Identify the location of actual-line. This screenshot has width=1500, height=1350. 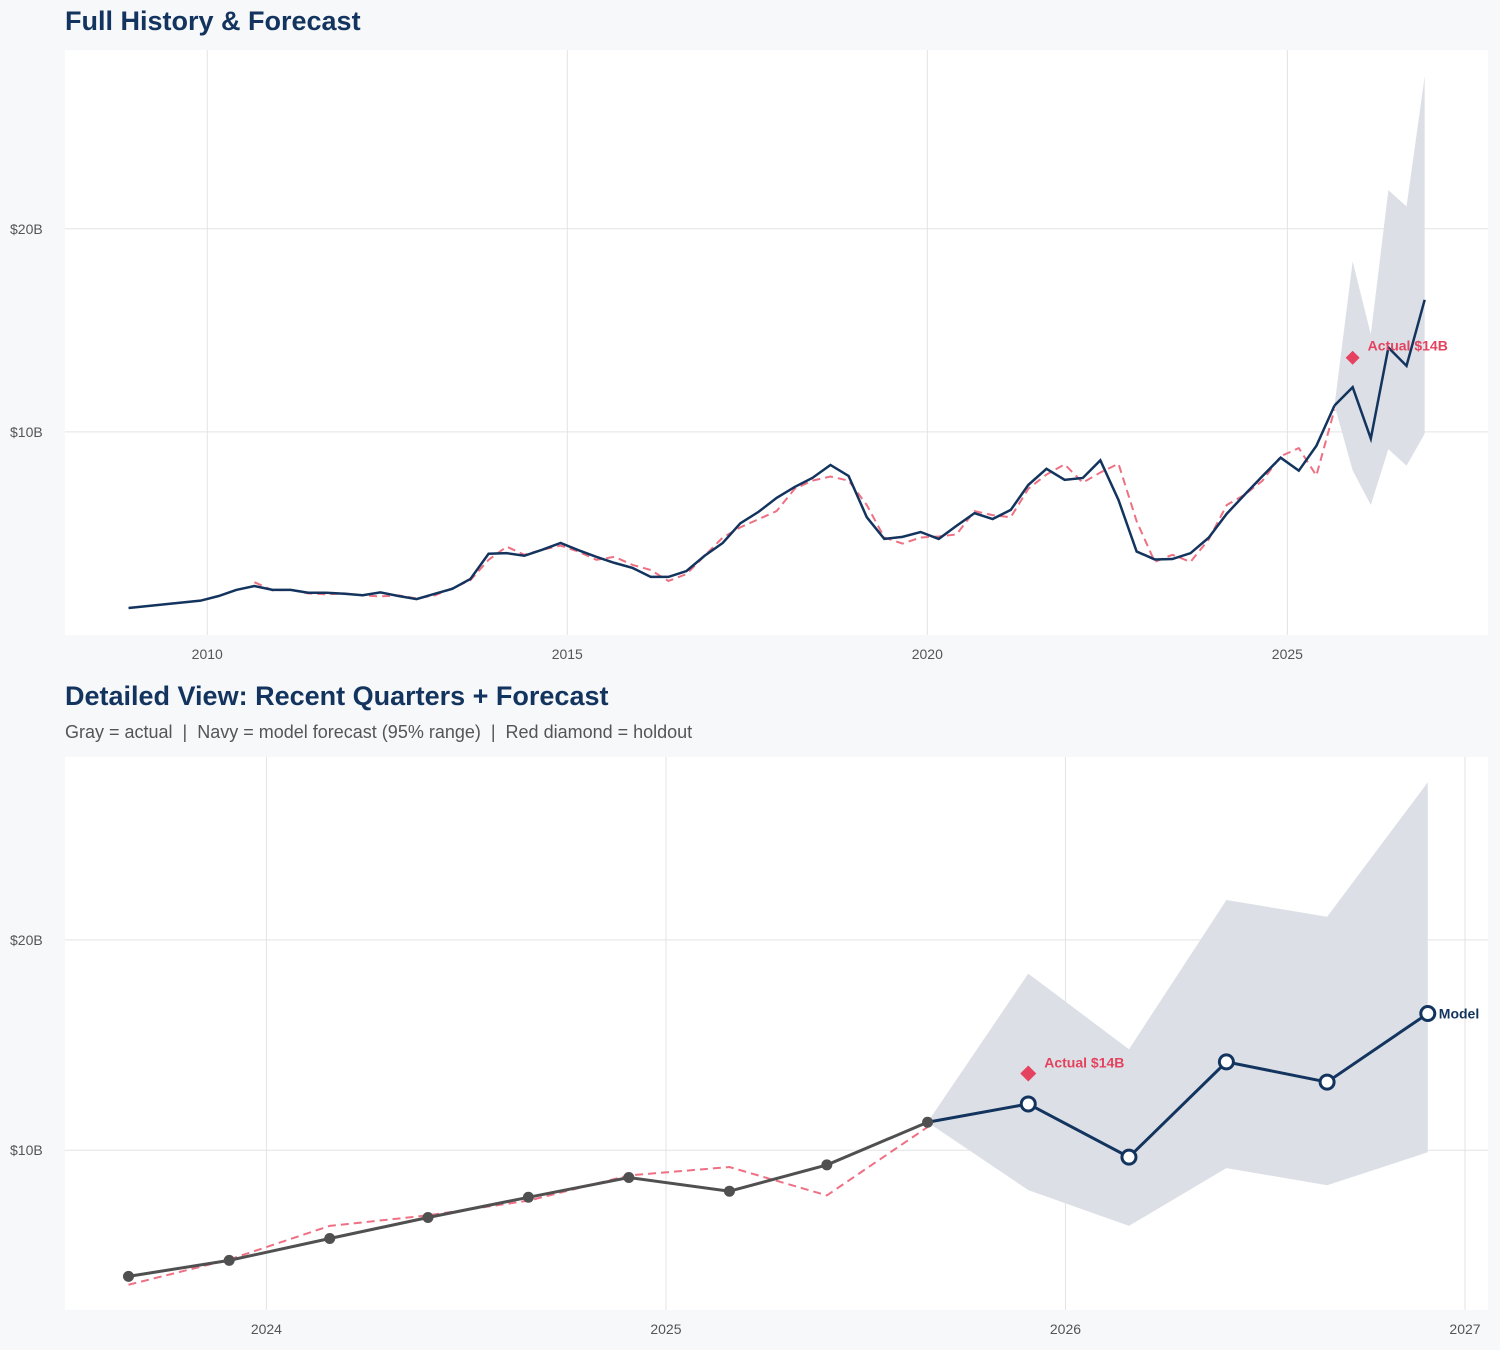
(732, 507).